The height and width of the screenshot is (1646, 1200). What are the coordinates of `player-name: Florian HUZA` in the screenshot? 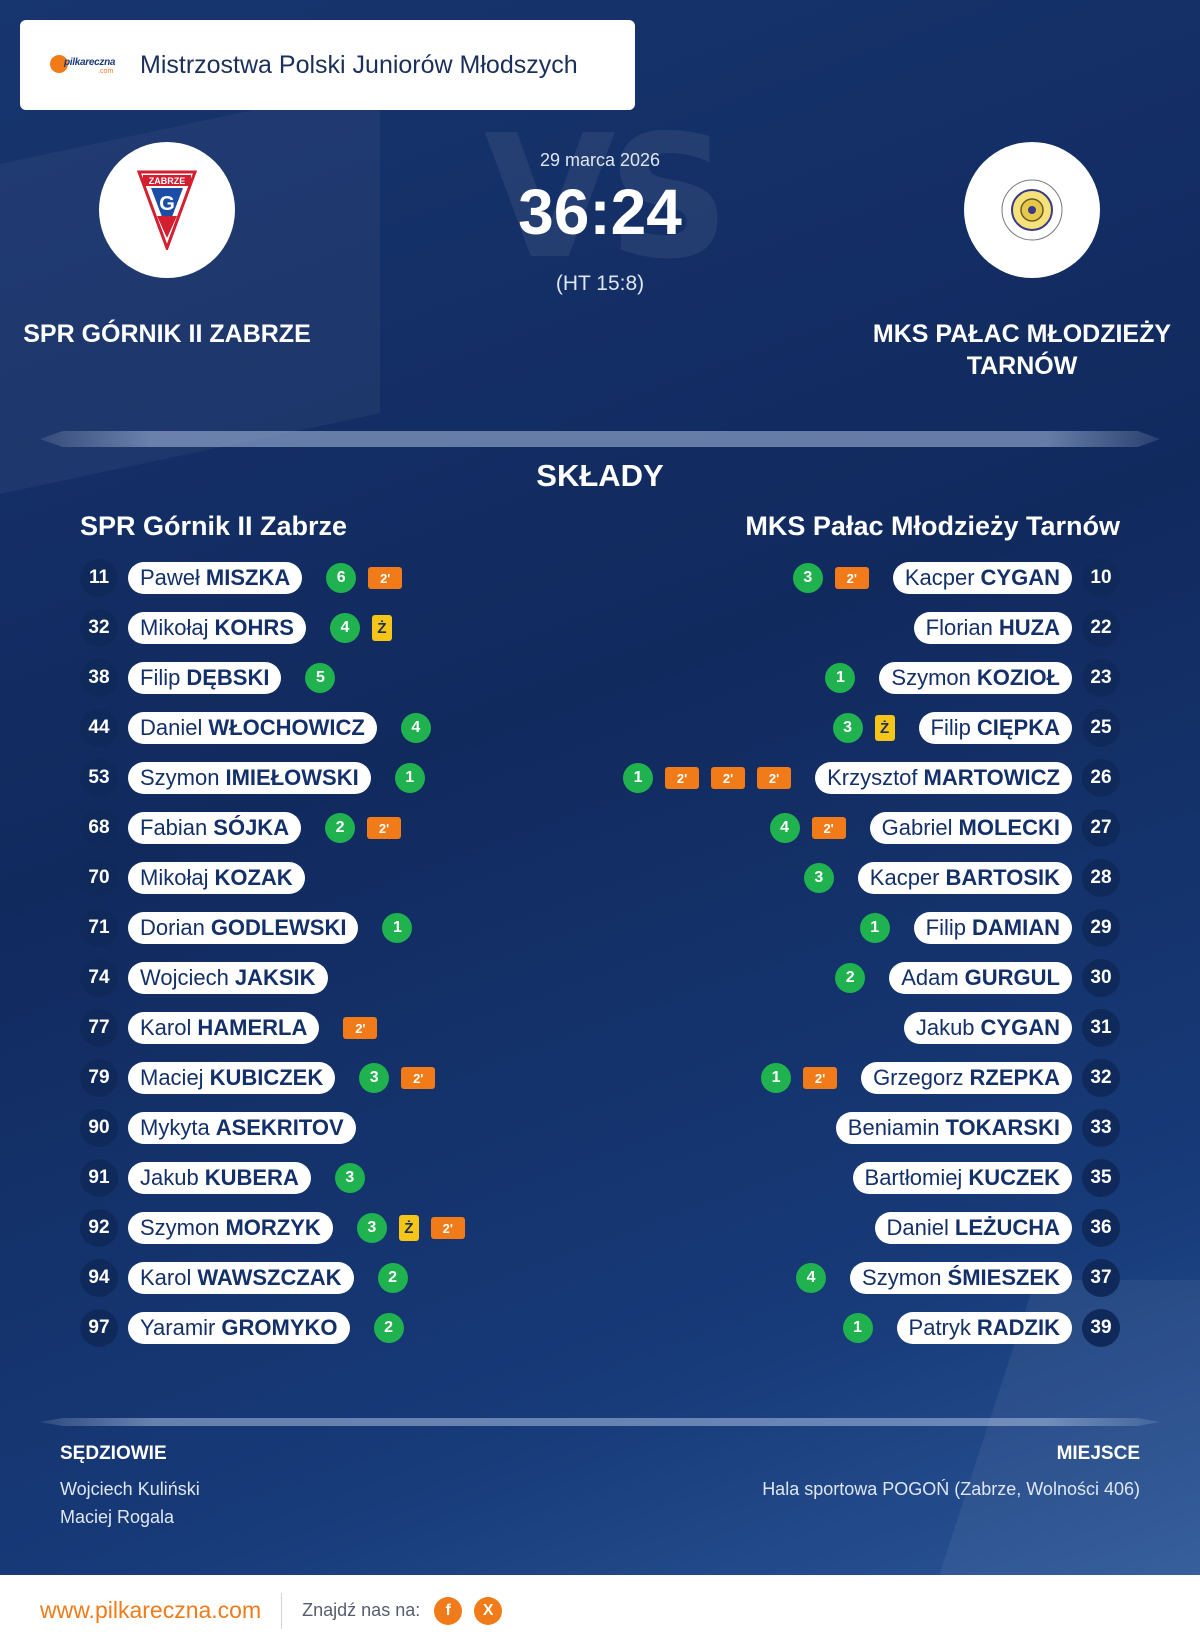 It's located at (992, 628).